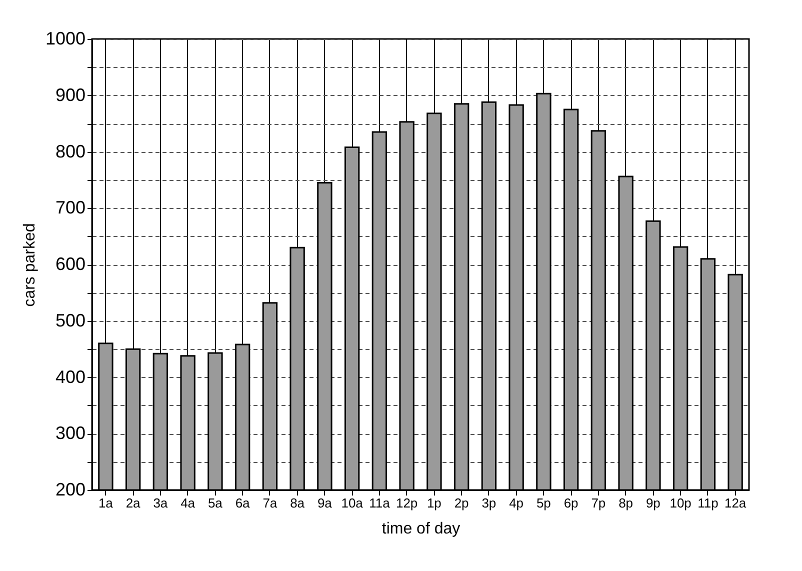 This screenshot has height=571, width=802. What do you see at coordinates (626, 503) in the screenshot?
I see `x-tick-label: 8p` at bounding box center [626, 503].